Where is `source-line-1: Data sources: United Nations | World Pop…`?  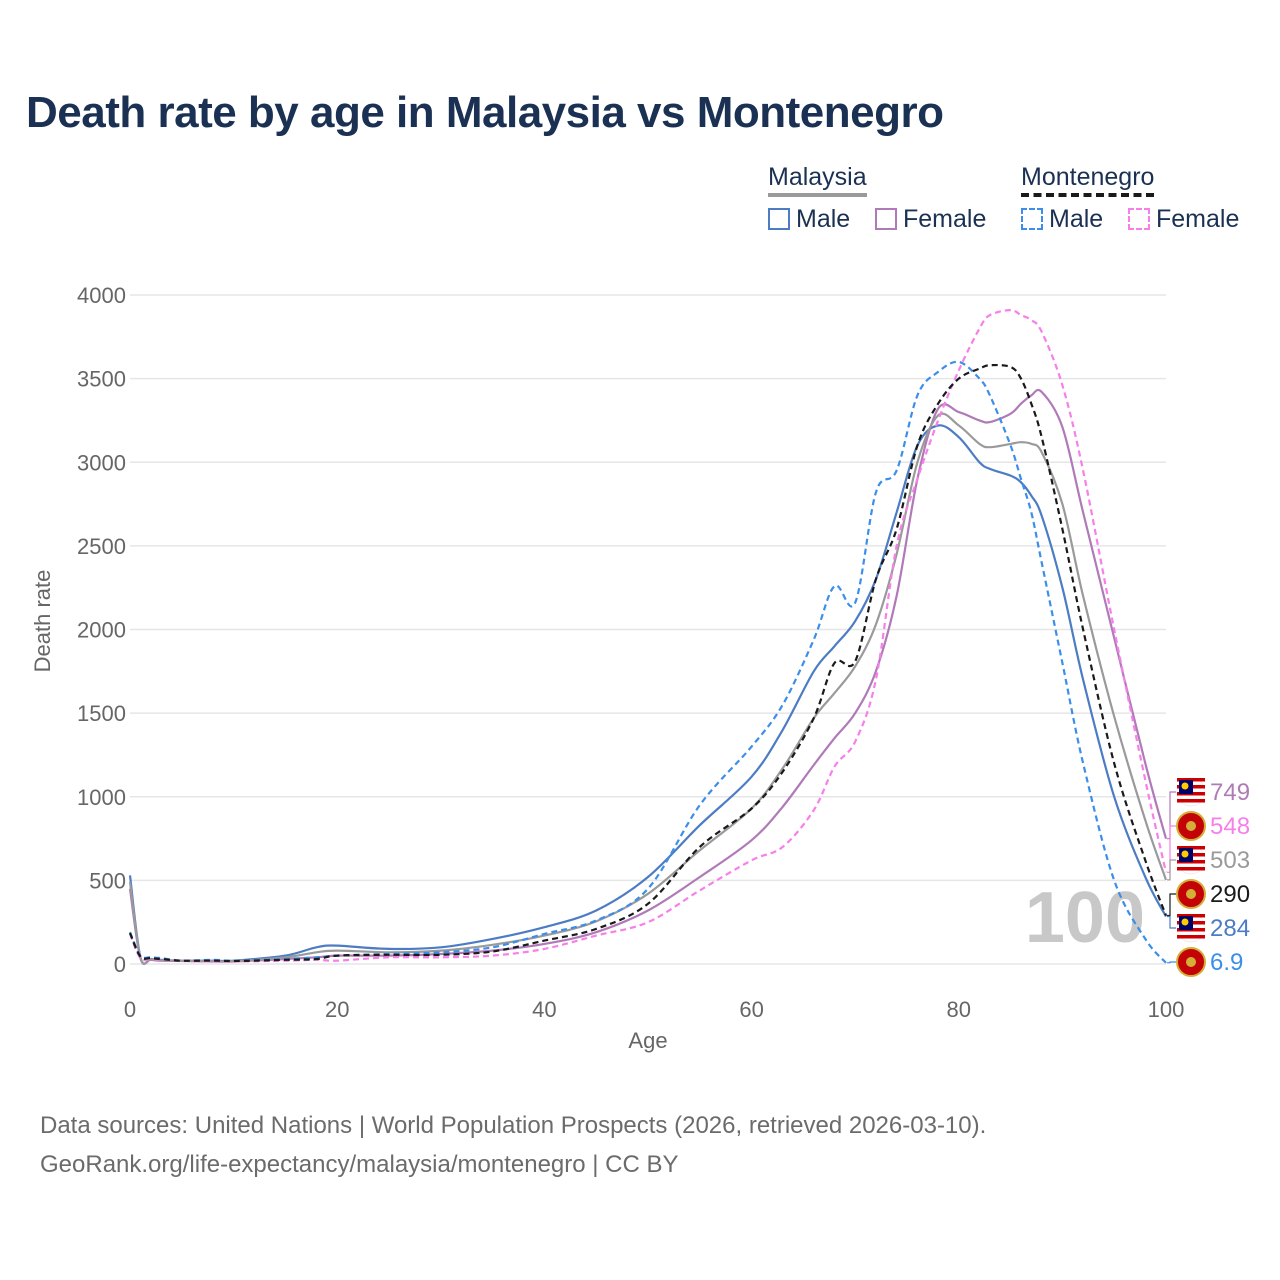 source-line-1: Data sources: United Nations | World Pop… is located at coordinates (513, 1125).